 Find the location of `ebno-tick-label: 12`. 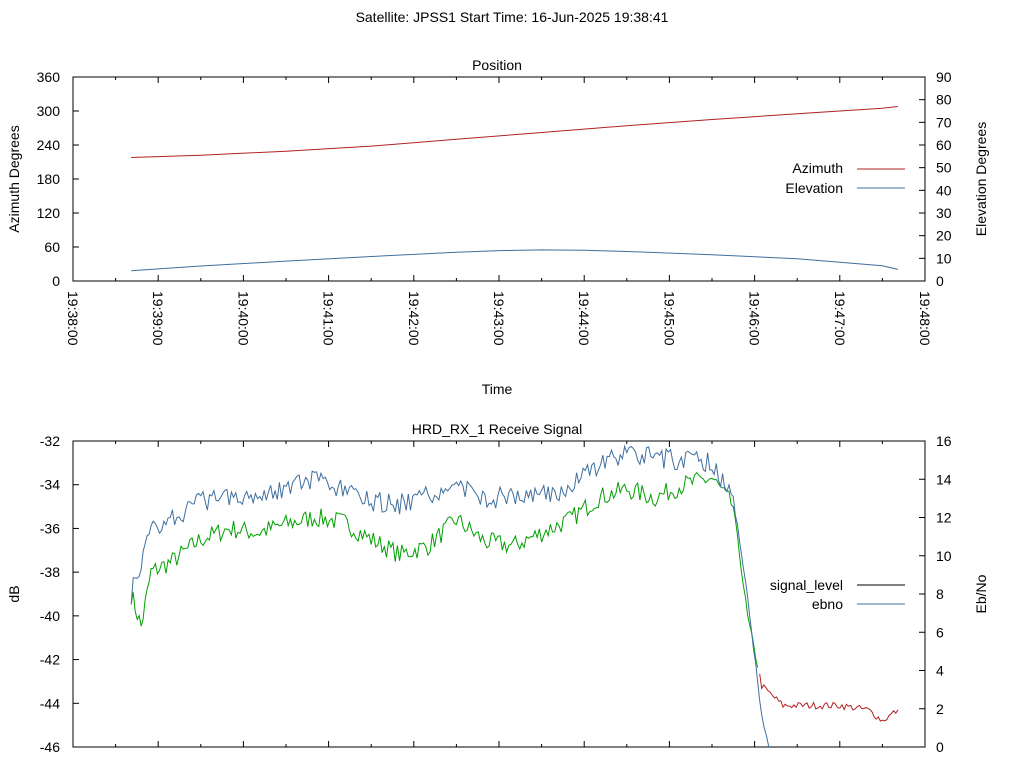

ebno-tick-label: 12 is located at coordinates (944, 518).